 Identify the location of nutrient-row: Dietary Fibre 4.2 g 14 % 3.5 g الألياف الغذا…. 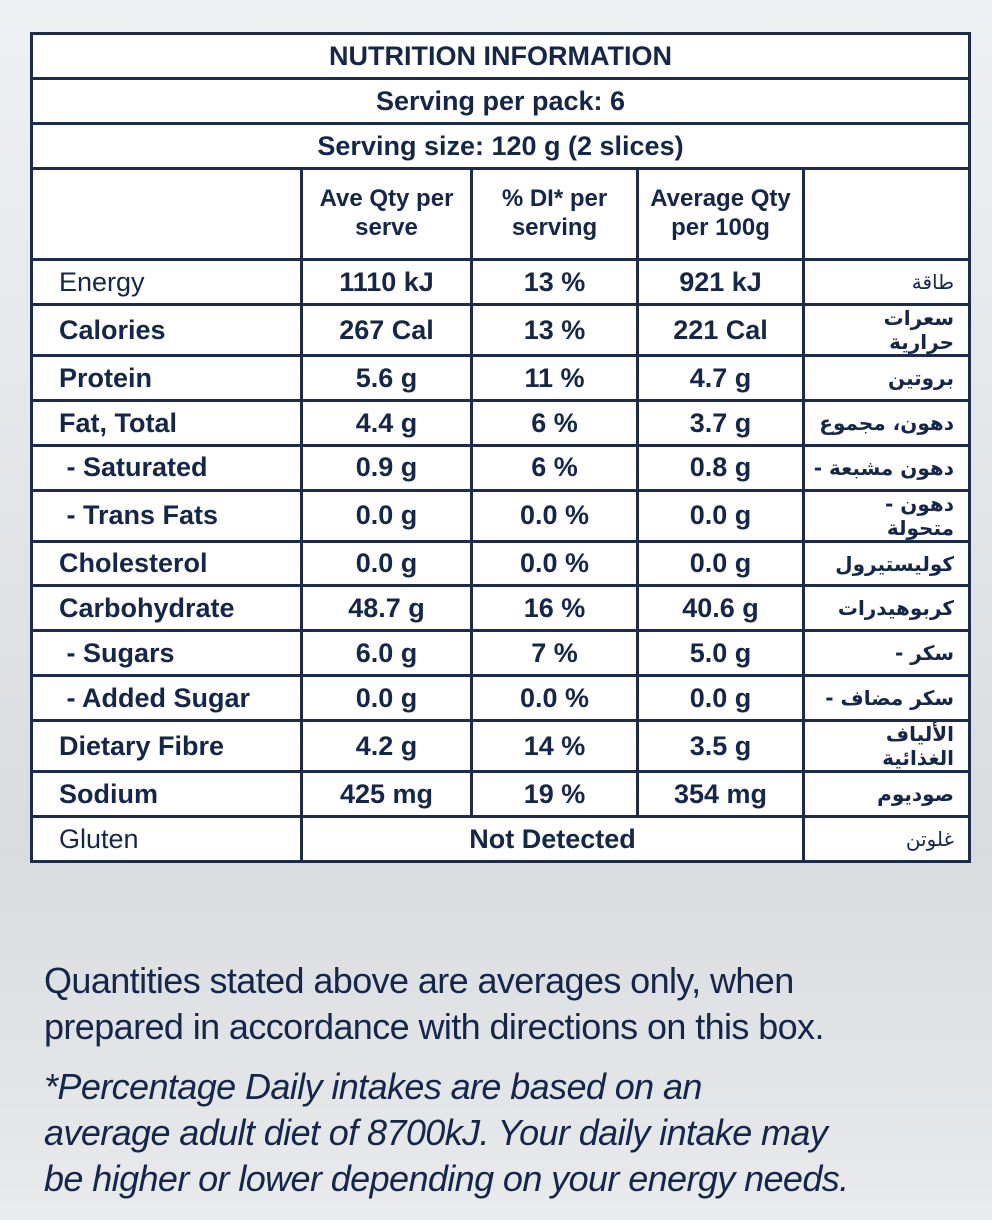
(501, 746).